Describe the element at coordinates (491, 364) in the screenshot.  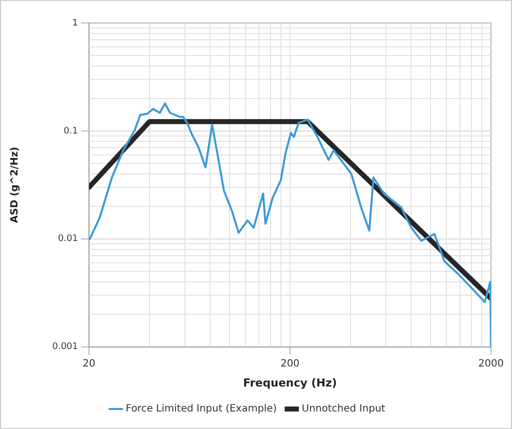
I see `x-tick-label: 2000` at that location.